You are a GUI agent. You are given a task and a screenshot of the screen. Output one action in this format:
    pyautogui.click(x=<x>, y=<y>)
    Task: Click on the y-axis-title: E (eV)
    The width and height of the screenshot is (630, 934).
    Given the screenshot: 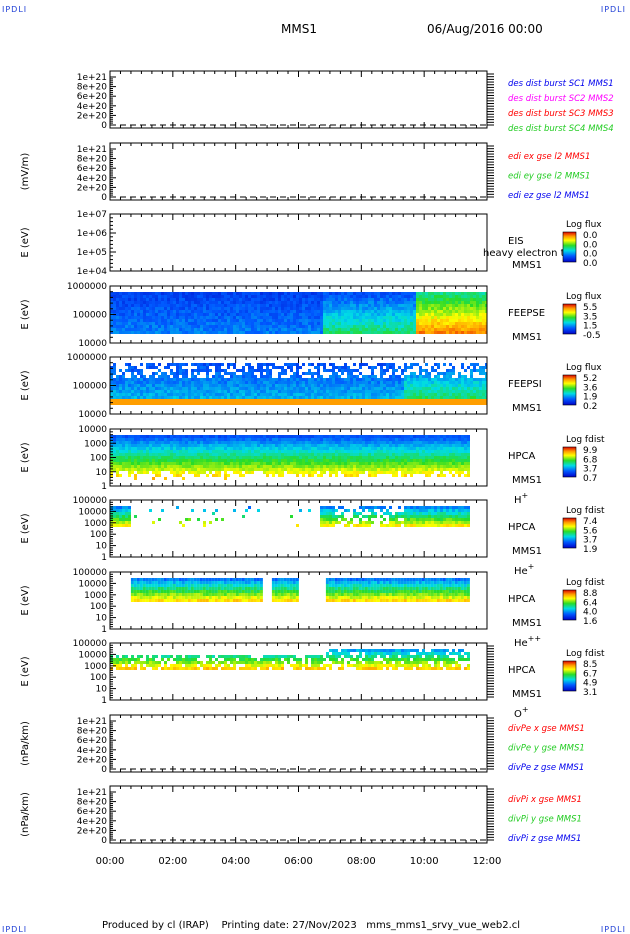 What is the action you would take?
    pyautogui.click(x=25, y=242)
    